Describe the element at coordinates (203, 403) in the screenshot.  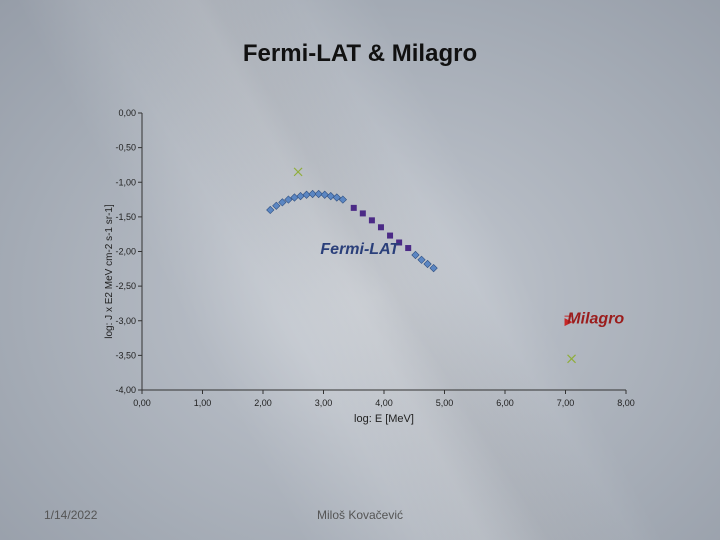
I see `x-tick-label: 1,00` at that location.